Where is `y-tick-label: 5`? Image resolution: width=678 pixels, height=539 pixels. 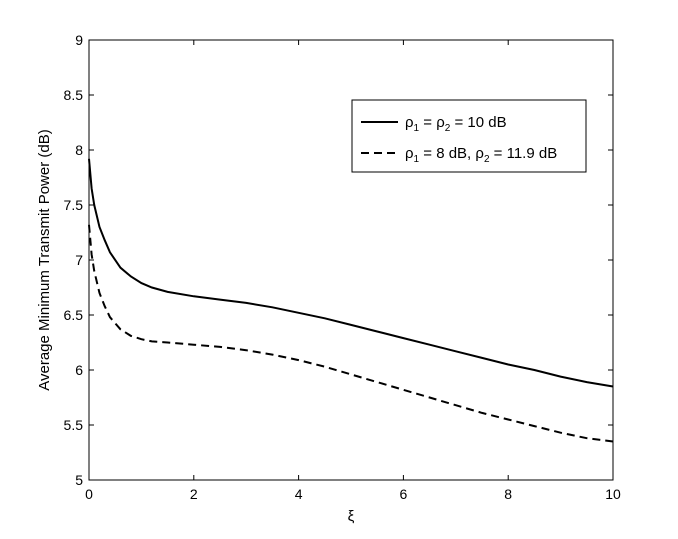 y-tick-label: 5 is located at coordinates (79, 480).